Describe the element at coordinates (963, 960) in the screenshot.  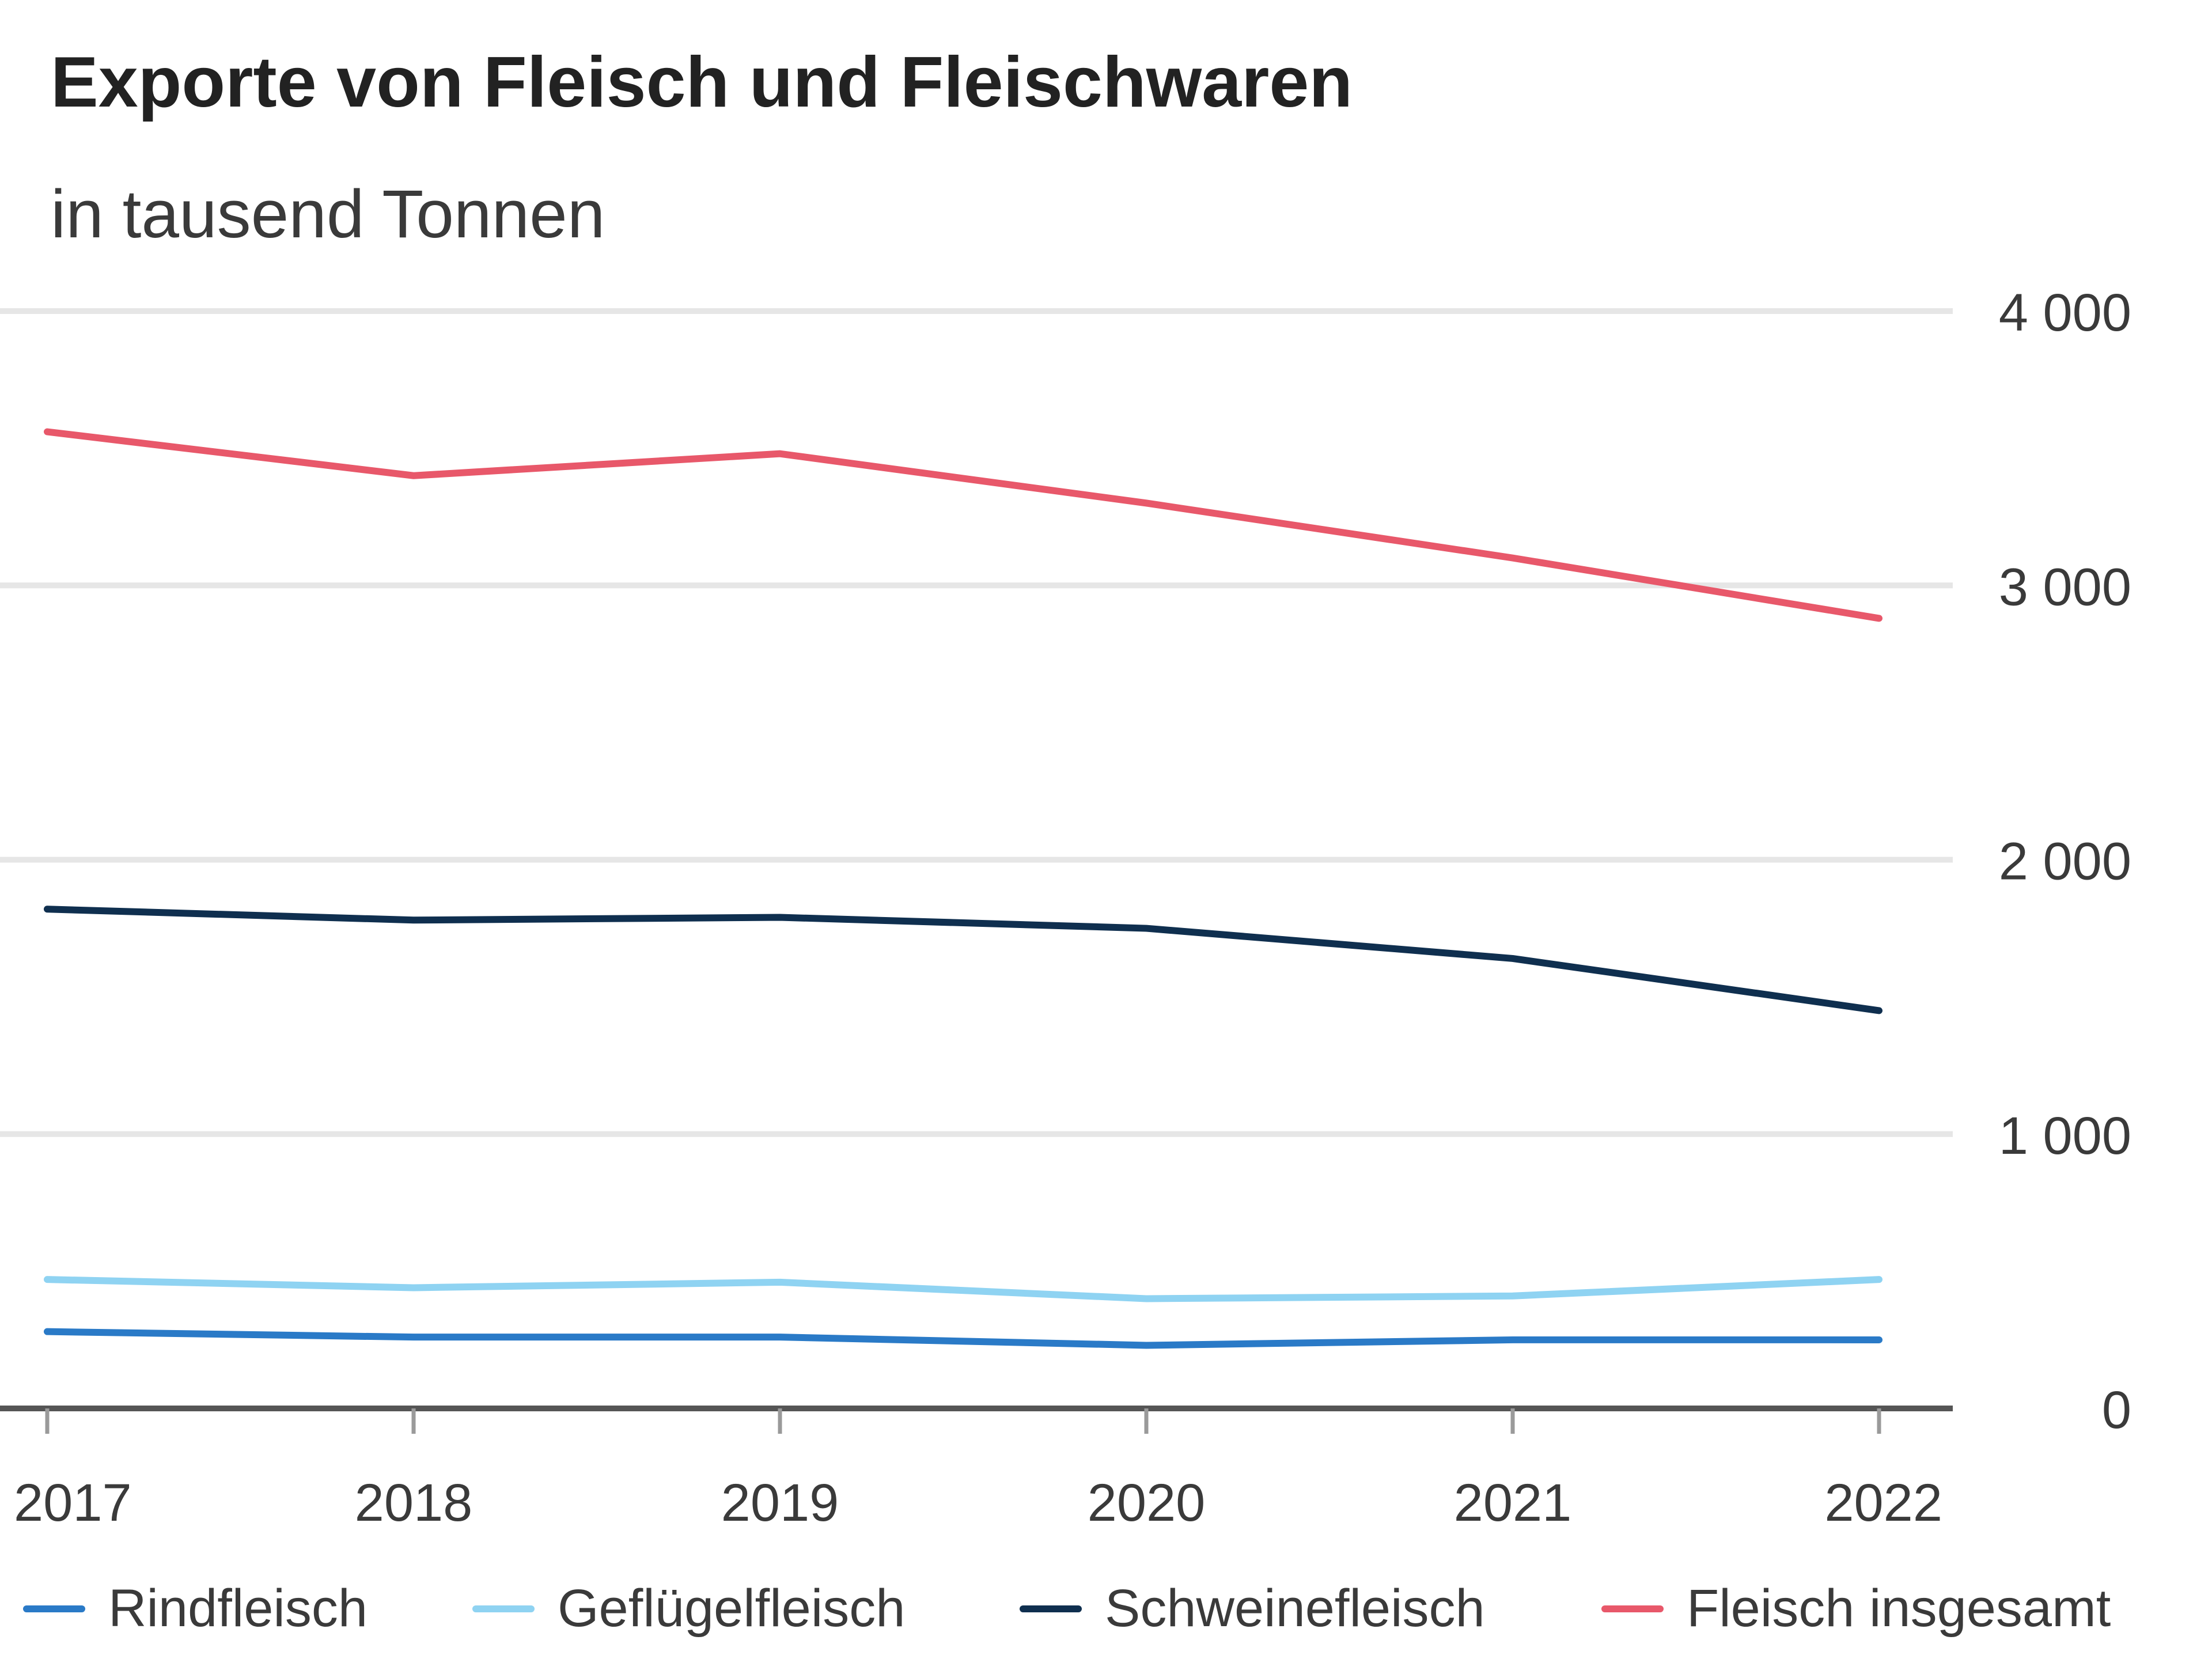
I see `series-line-schweinefleisch` at that location.